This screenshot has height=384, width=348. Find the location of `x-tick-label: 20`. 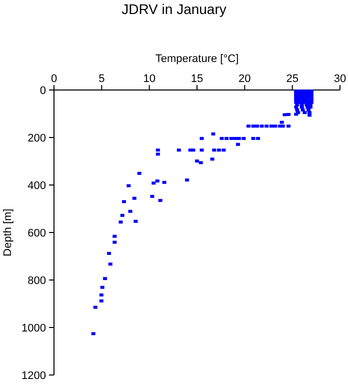

x-tick-label: 20 is located at coordinates (244, 79).